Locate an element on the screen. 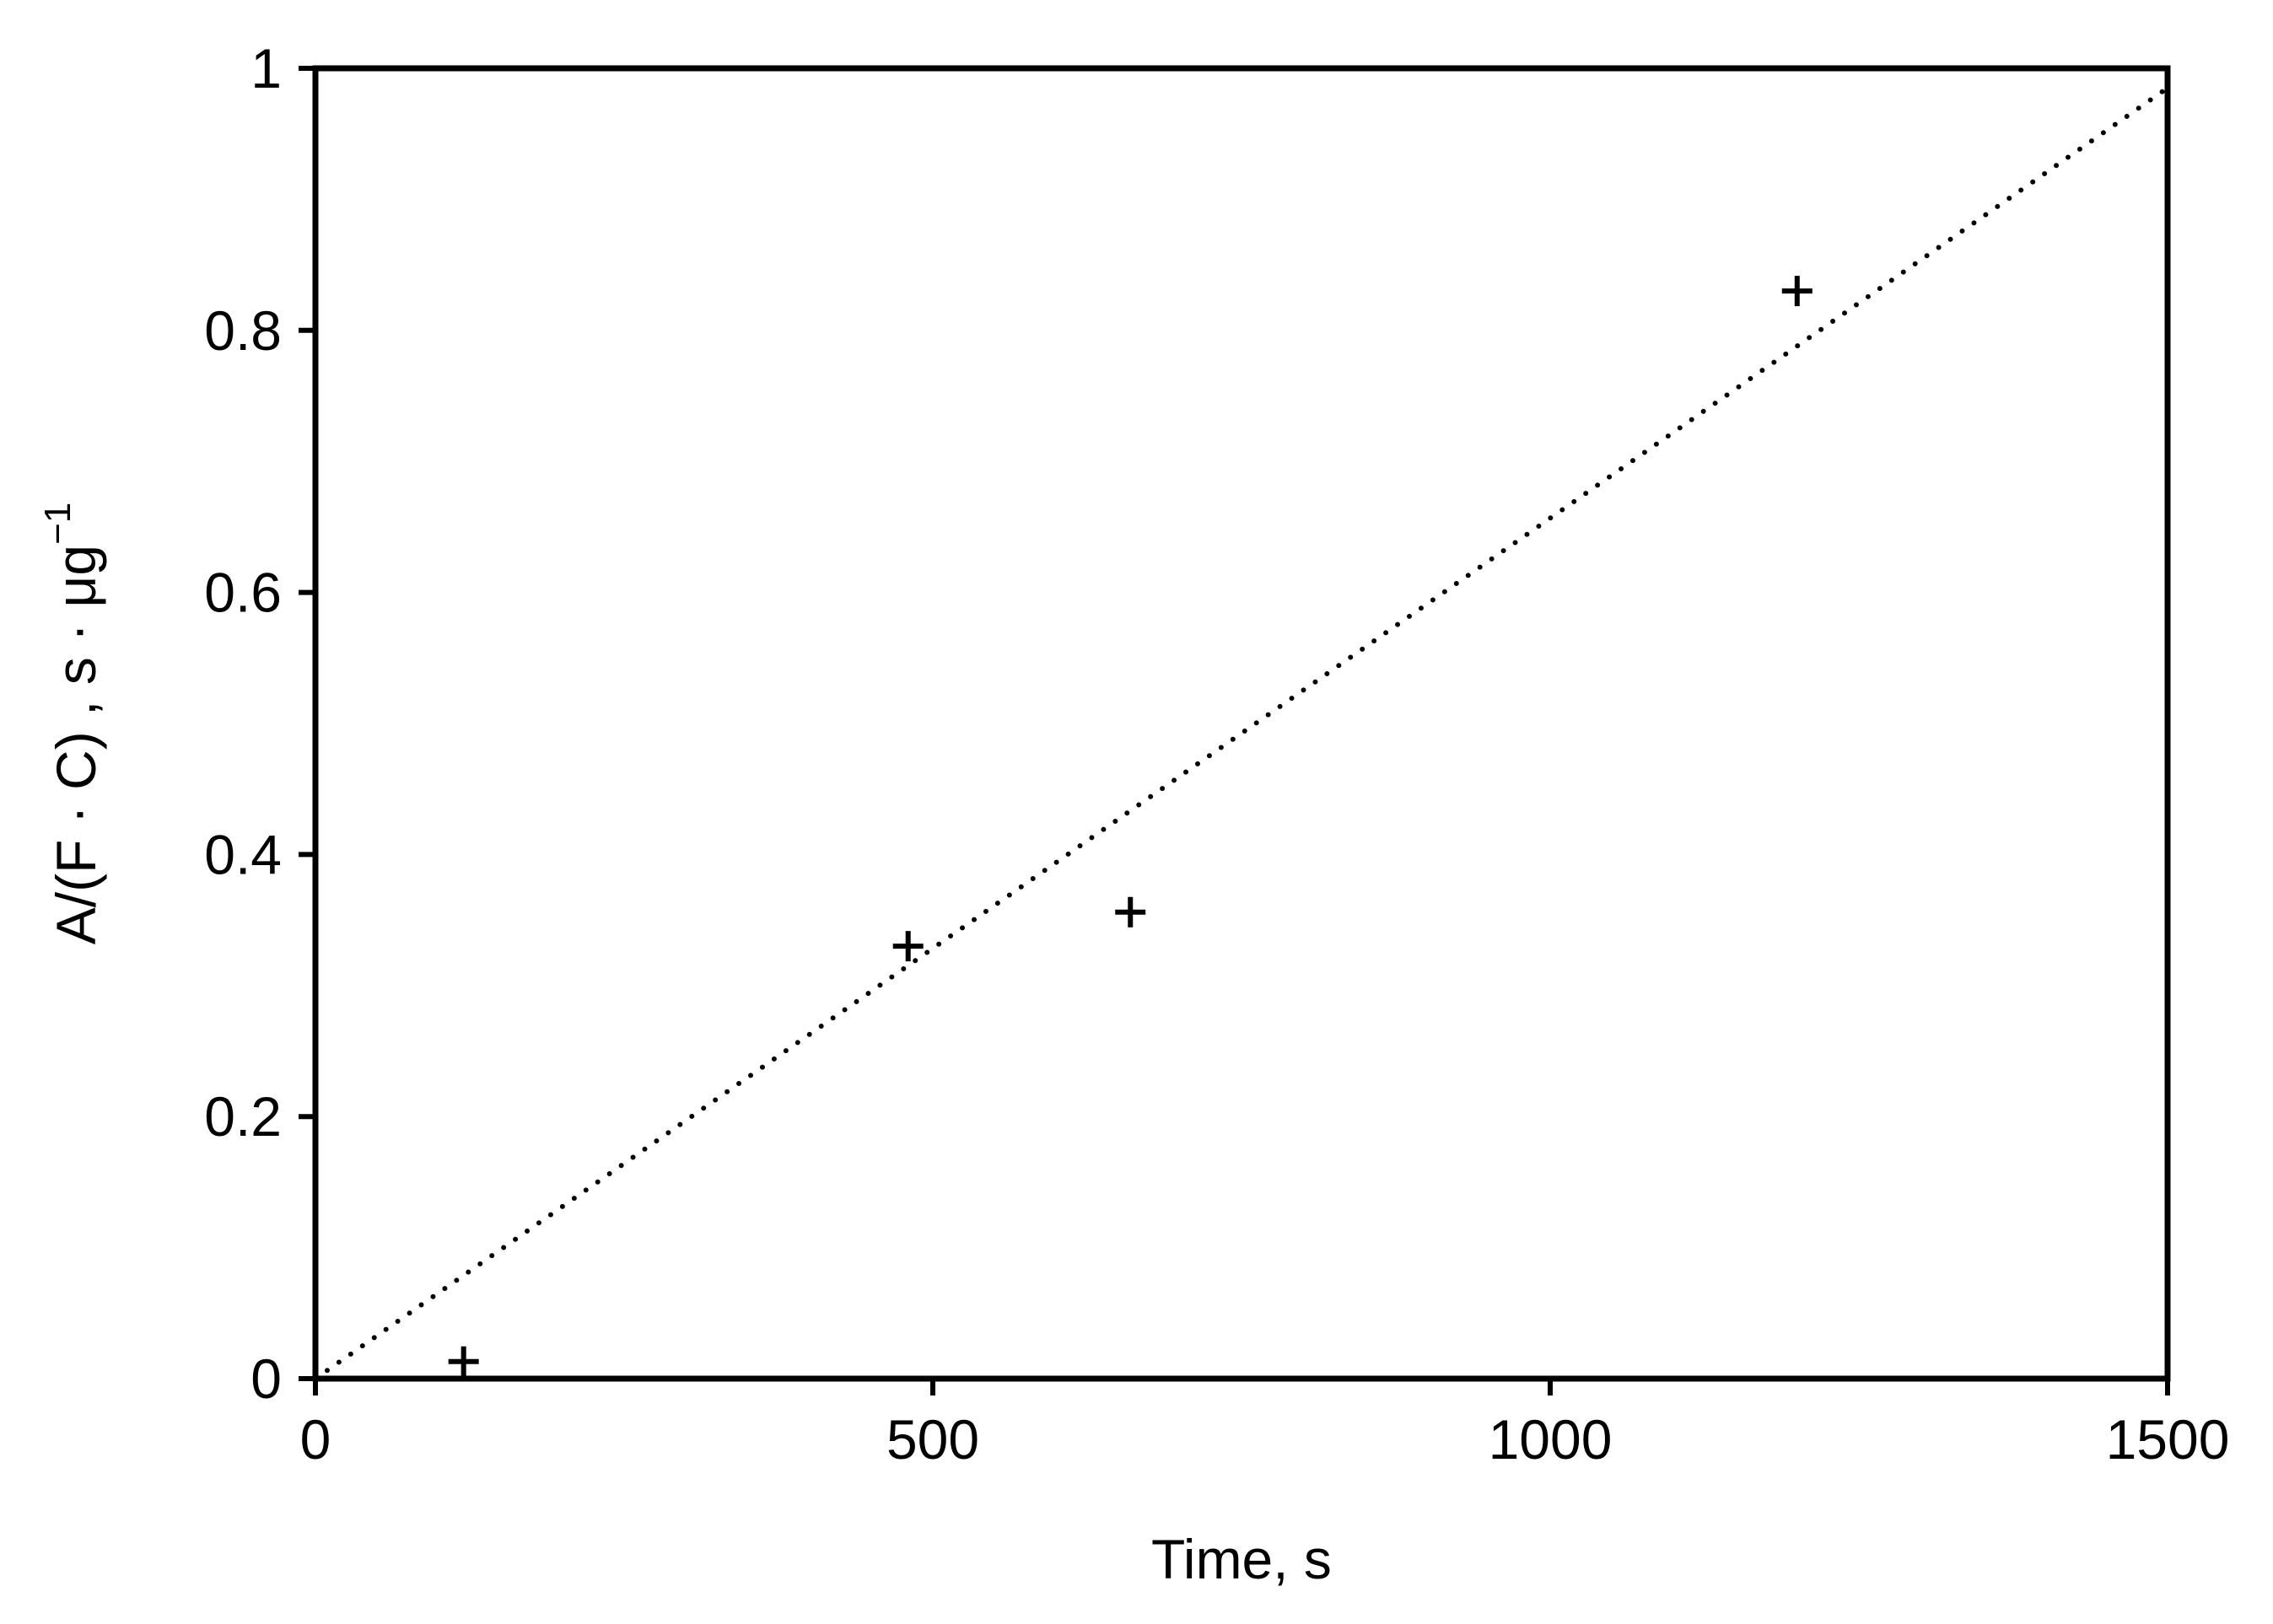 The width and height of the screenshot is (2273, 1624). y-tick-label: 0.2 is located at coordinates (243, 1116).